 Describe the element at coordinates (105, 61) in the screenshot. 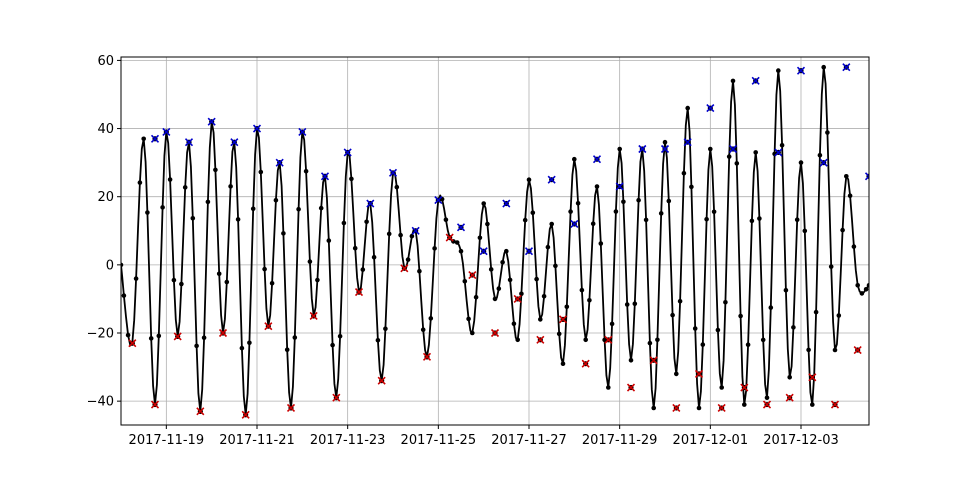

I see `y-tick-label: 60` at that location.